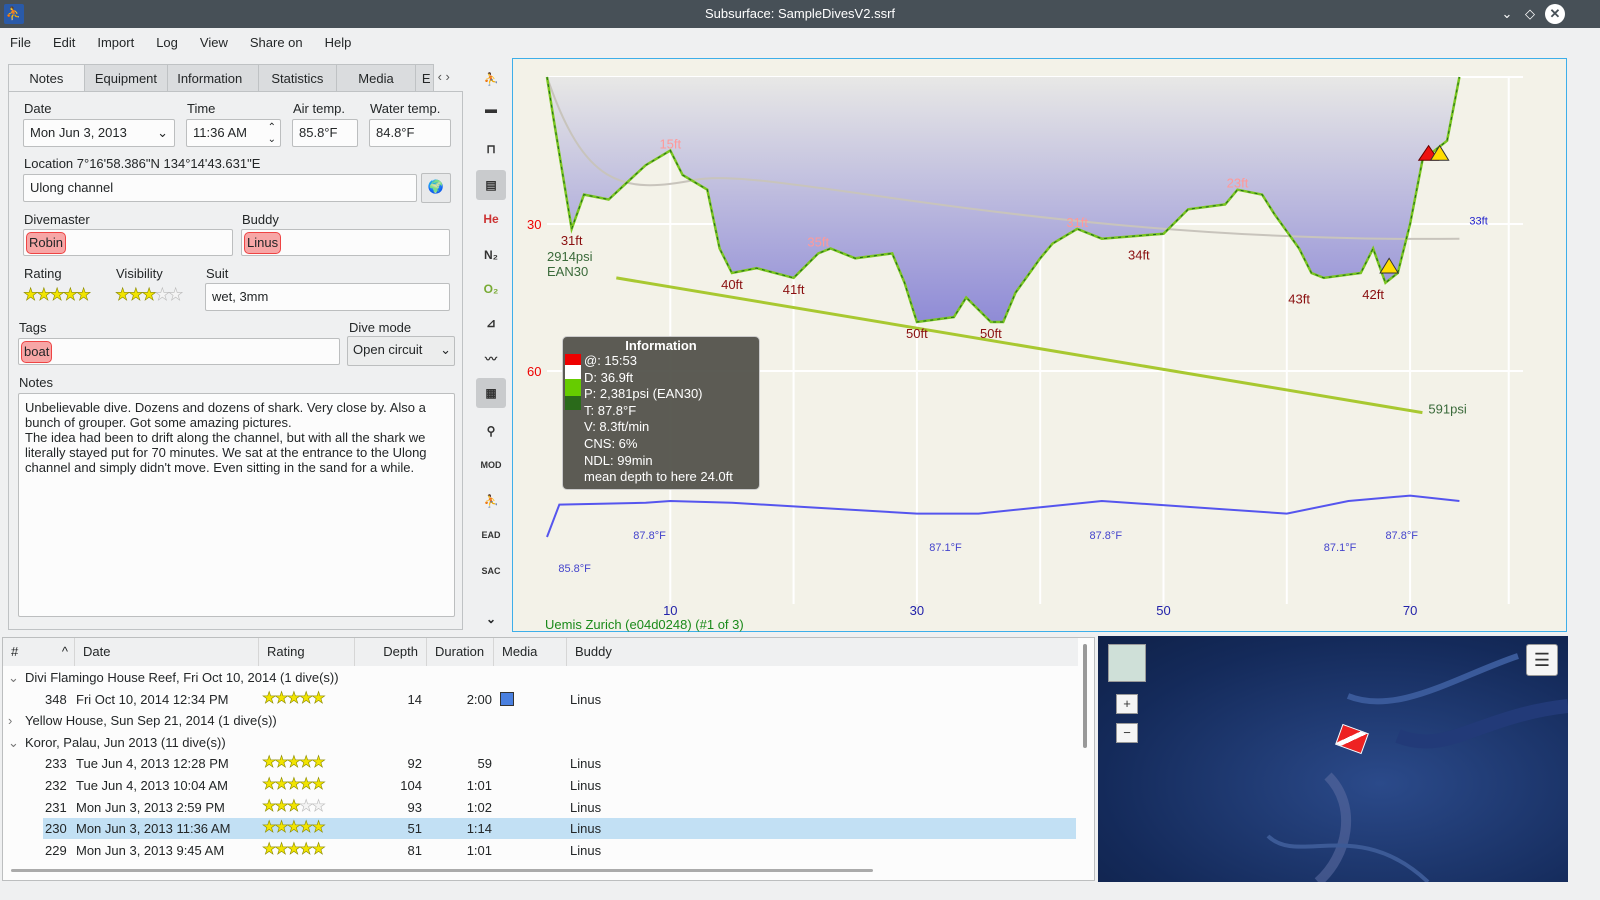  What do you see at coordinates (38, 108) in the screenshot?
I see `date-label: Date` at bounding box center [38, 108].